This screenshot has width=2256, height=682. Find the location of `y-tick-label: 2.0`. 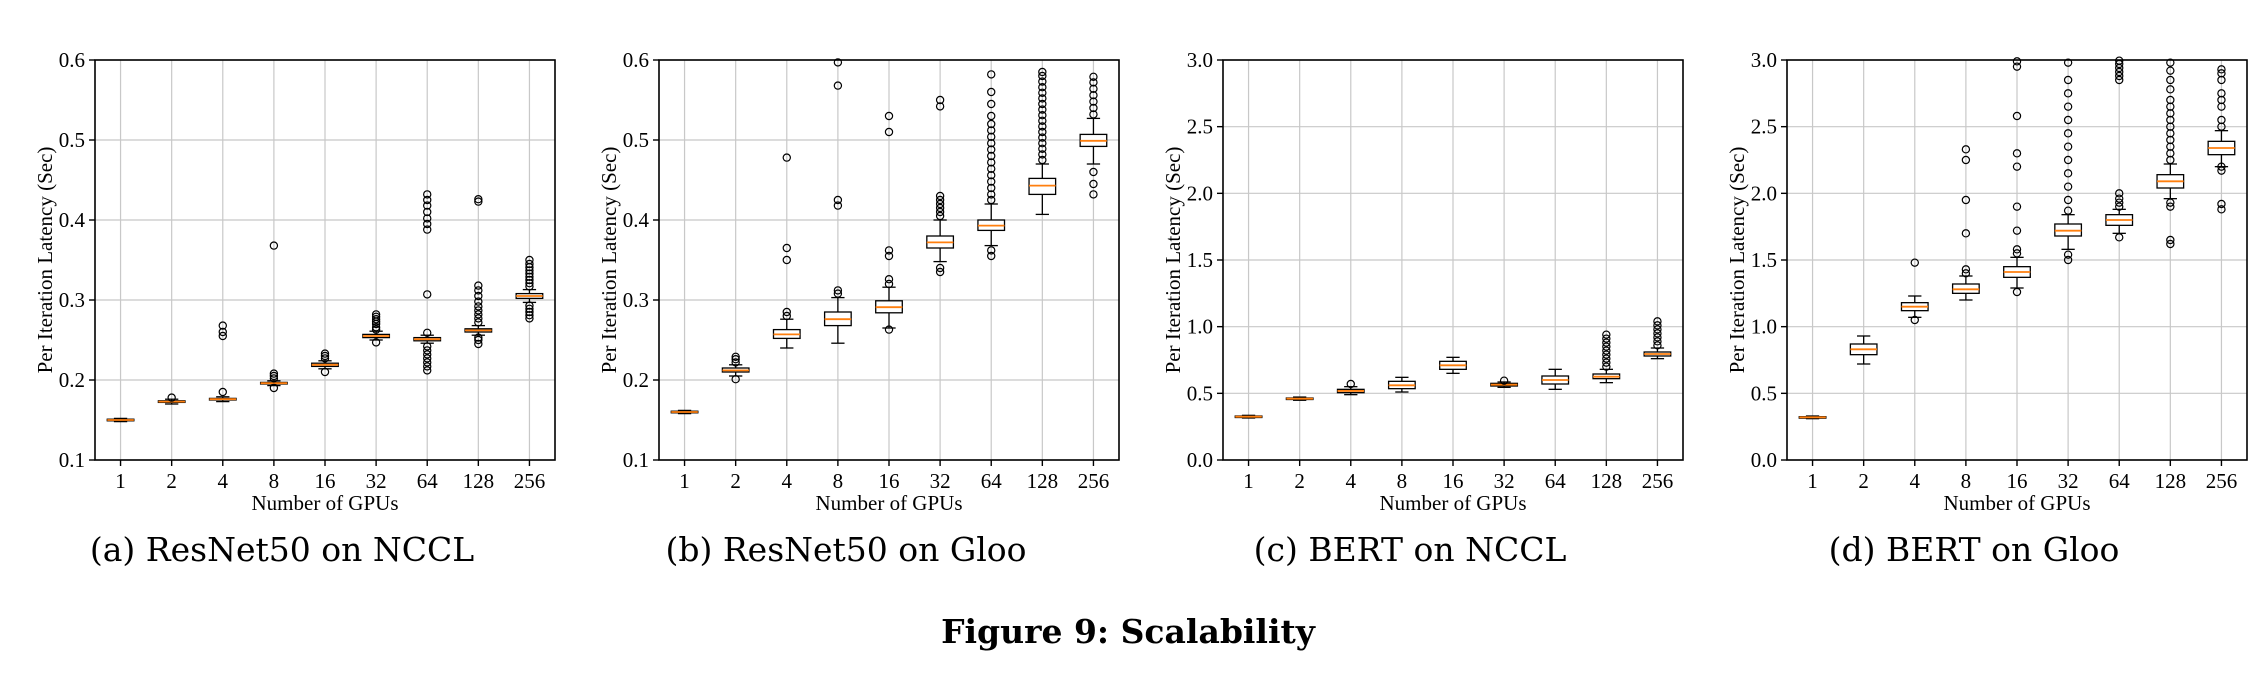

y-tick-label: 2.0 is located at coordinates (1200, 193).